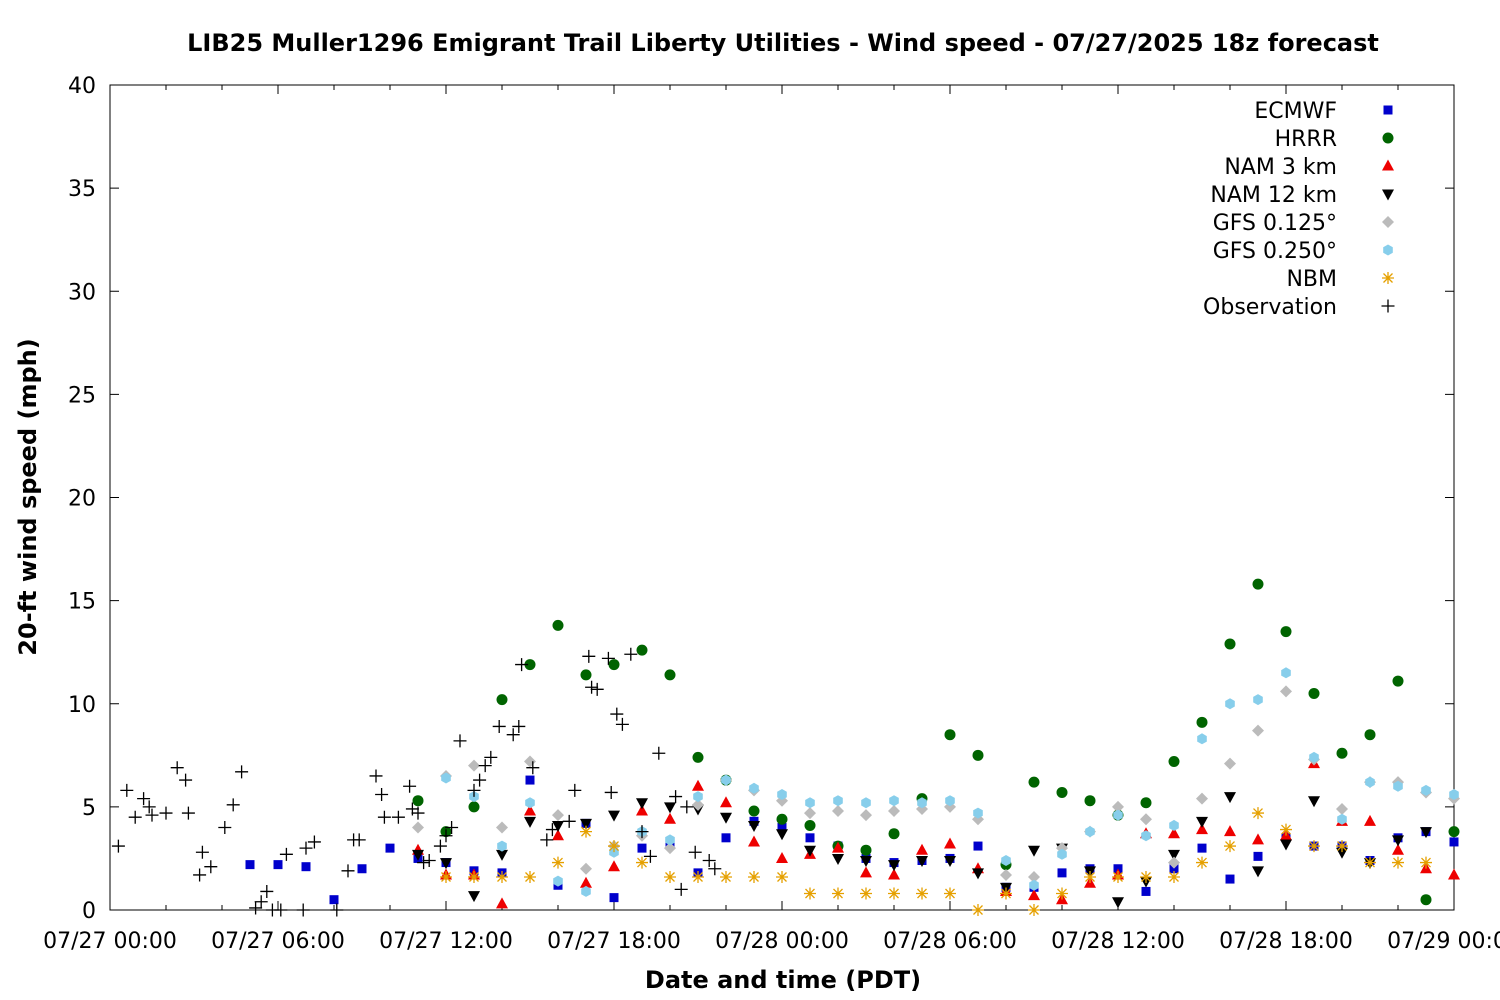  I want to click on legend-label: GFS 0.250°, so click(1275, 251).